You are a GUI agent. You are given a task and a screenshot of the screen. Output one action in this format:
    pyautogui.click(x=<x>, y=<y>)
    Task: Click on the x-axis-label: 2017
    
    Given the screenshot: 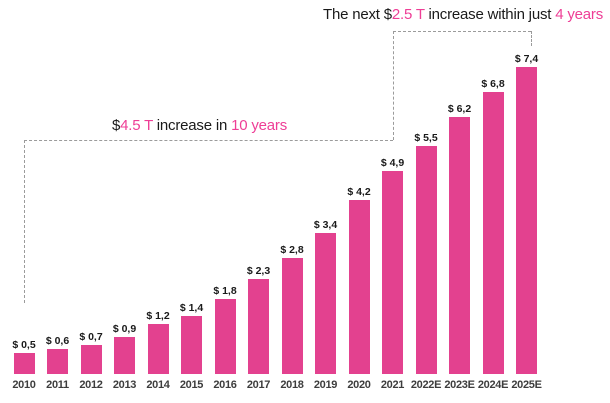 What is the action you would take?
    pyautogui.click(x=258, y=385)
    